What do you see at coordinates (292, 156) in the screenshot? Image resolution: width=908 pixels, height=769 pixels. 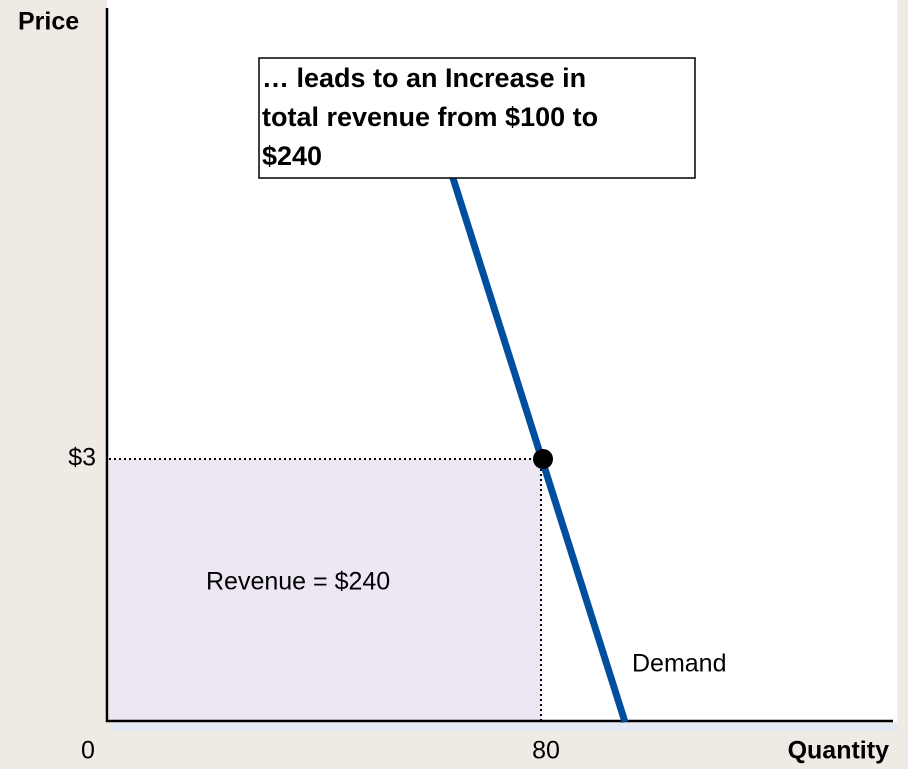 I see `annotation-line: $240` at bounding box center [292, 156].